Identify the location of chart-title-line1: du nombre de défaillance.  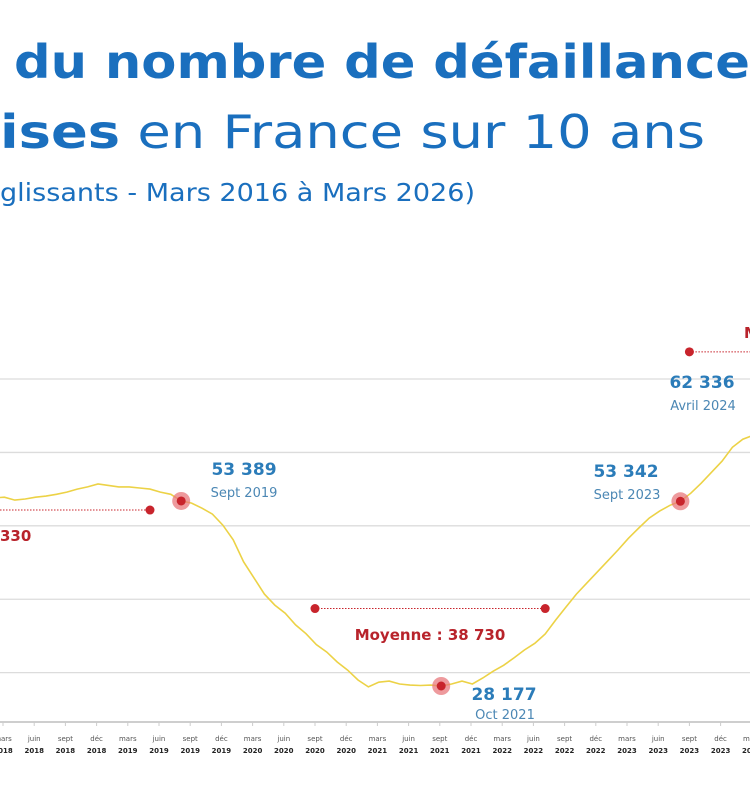
(382, 62).